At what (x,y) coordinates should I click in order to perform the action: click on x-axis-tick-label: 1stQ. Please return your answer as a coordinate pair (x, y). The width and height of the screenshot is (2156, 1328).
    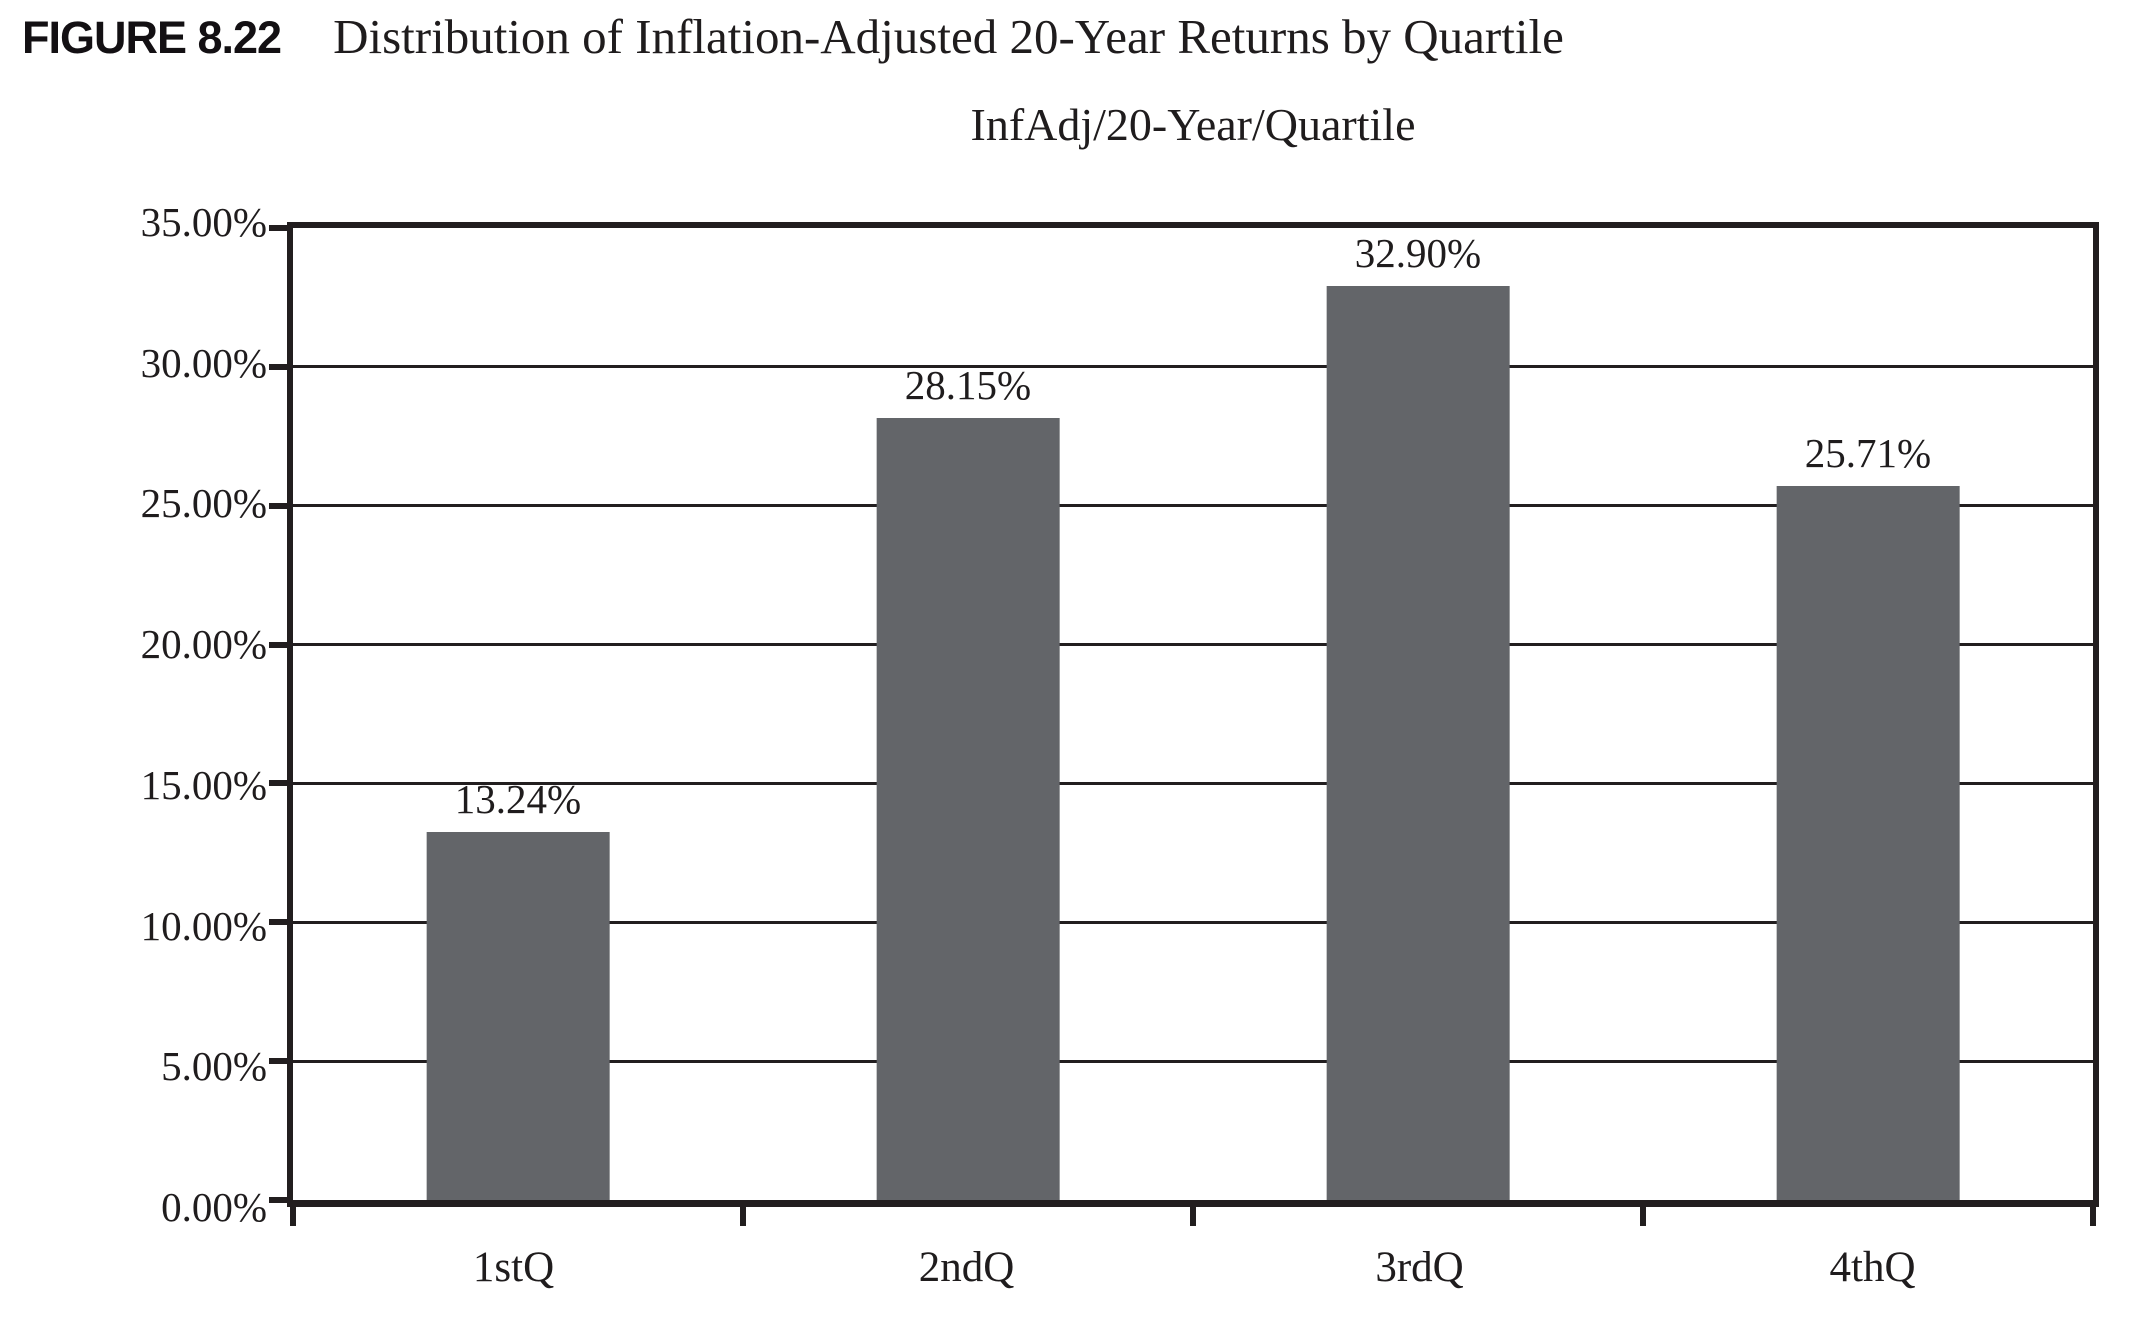
    Looking at the image, I should click on (513, 1267).